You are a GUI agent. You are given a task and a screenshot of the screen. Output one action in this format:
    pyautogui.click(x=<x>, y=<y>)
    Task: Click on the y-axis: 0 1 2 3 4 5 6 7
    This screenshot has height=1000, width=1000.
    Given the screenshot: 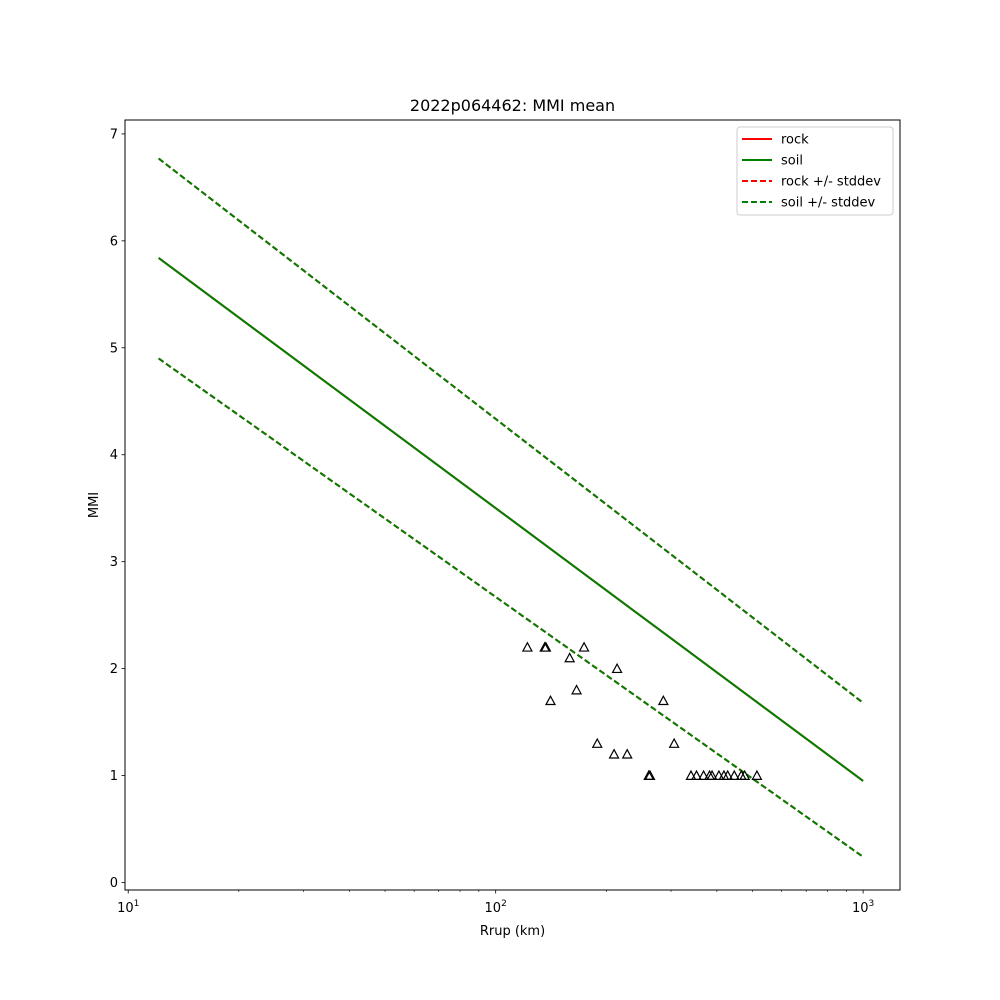 What is the action you would take?
    pyautogui.click(x=117, y=509)
    